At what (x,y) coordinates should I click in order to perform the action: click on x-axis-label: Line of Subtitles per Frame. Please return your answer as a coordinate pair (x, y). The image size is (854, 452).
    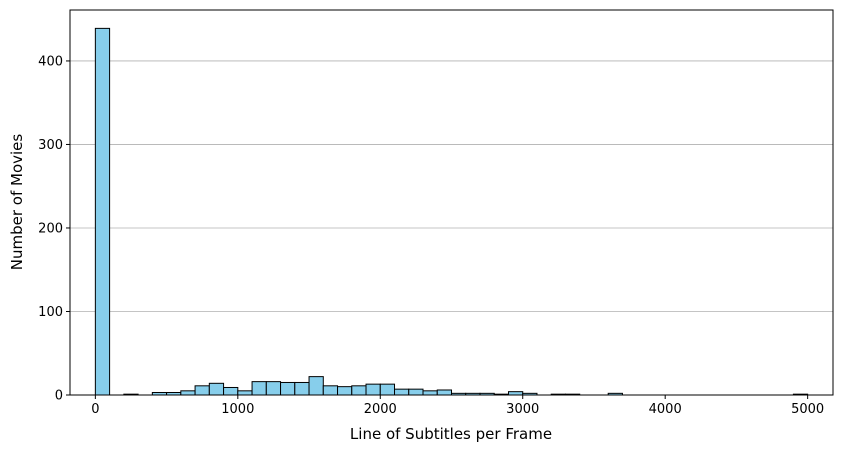
    Looking at the image, I should click on (451, 434).